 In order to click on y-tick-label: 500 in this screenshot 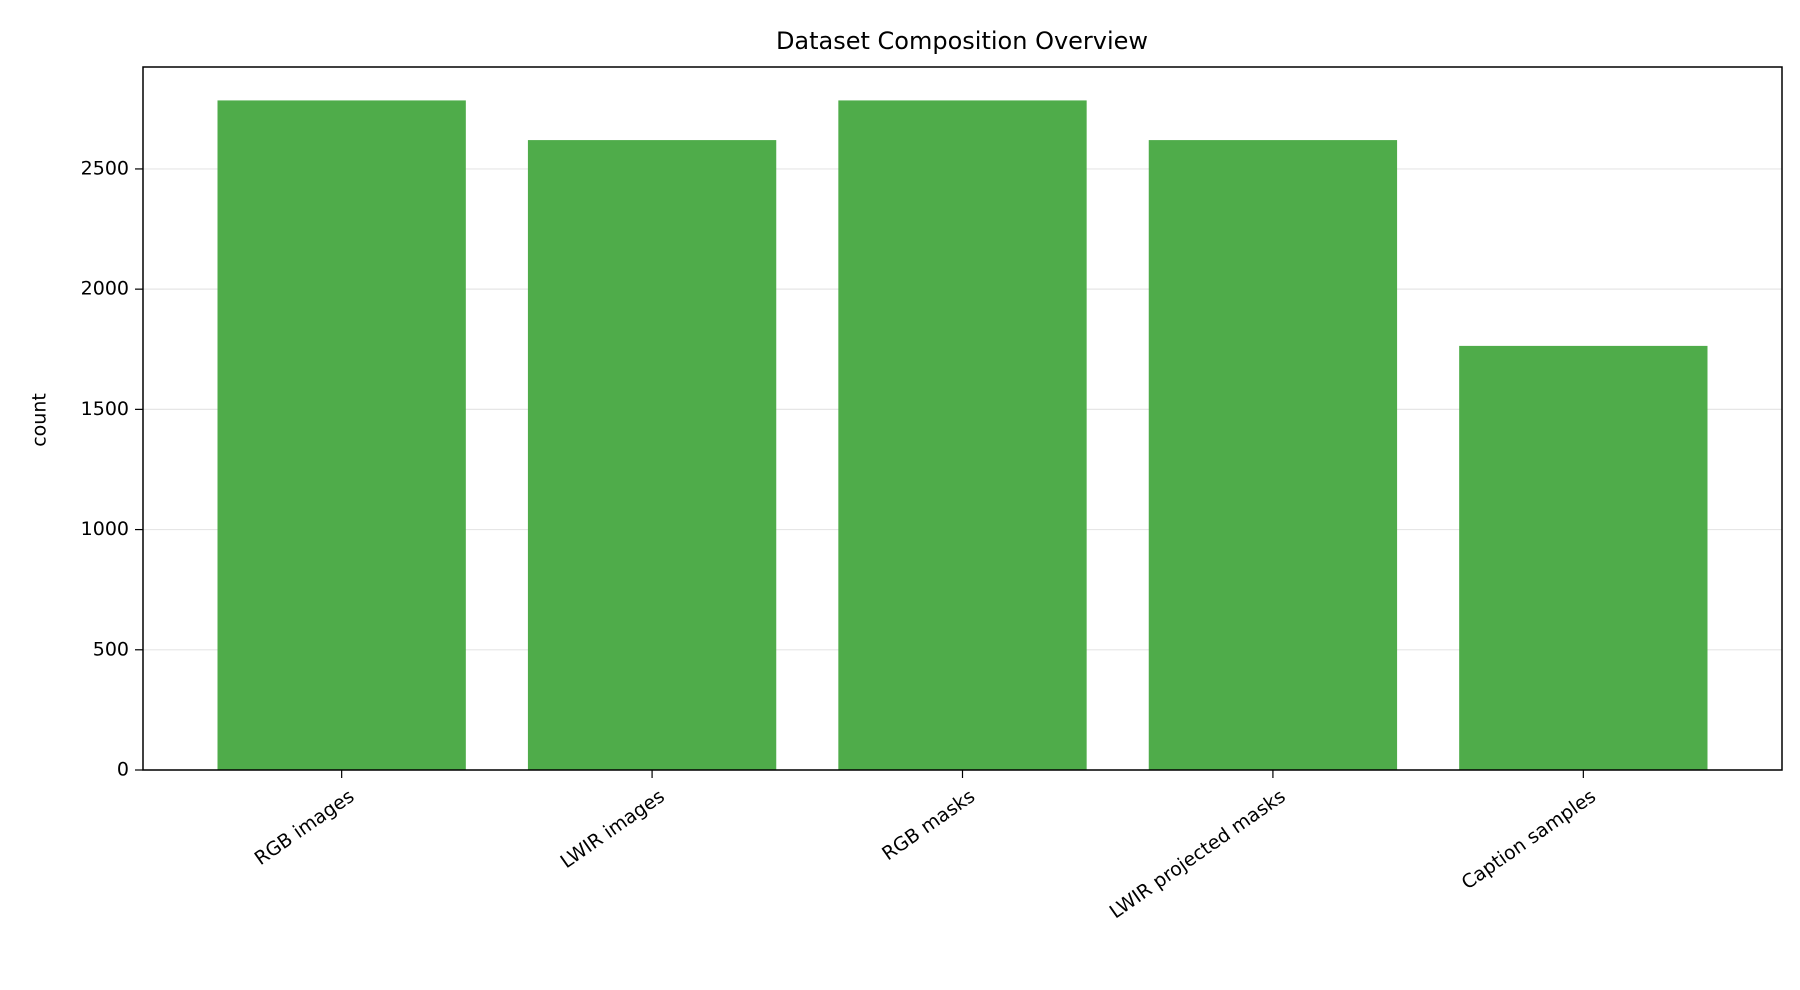, I will do `click(111, 649)`.